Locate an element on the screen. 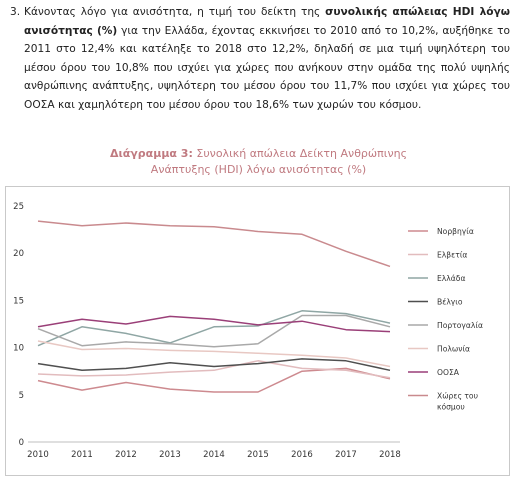 The width and height of the screenshot is (517, 482). legend-label: Ελβετία is located at coordinates (452, 255).